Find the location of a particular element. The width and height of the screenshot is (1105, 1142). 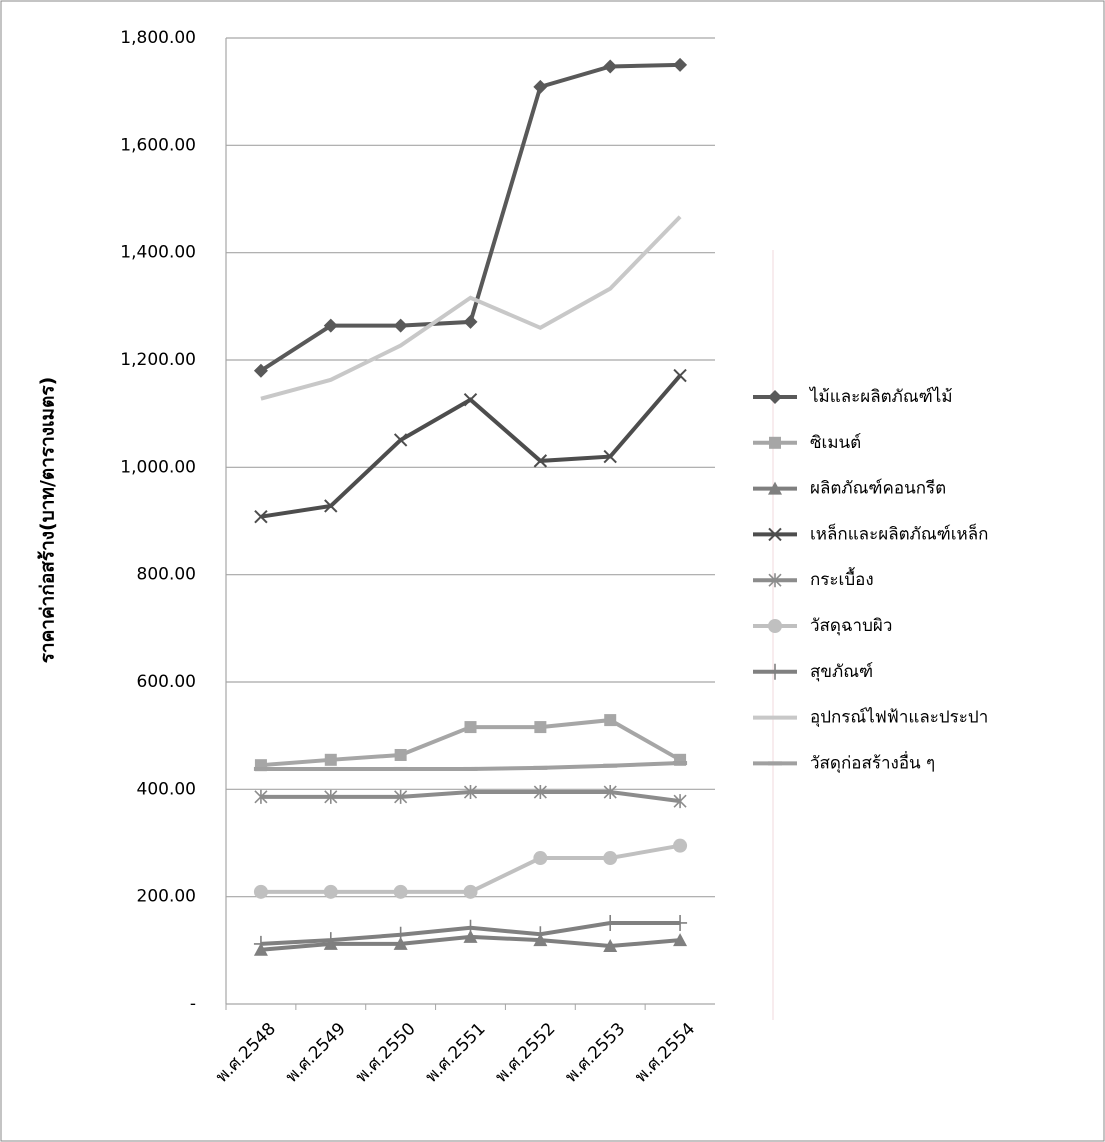

y-tick-label: 400.00 is located at coordinates (166, 789).